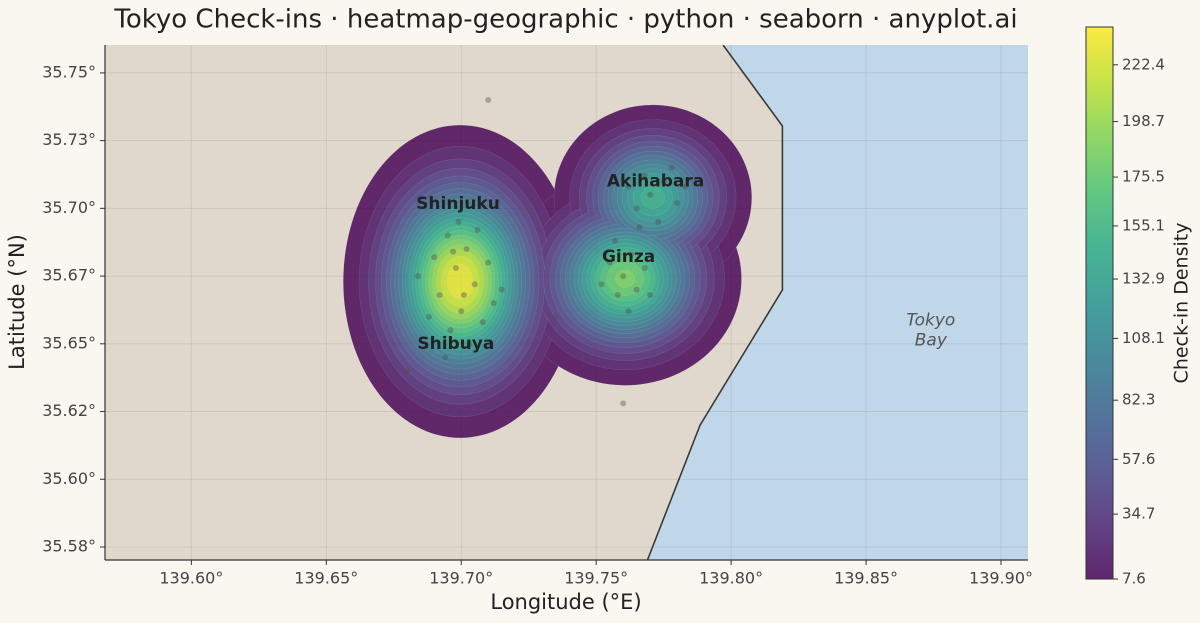  What do you see at coordinates (715, 302) in the screenshot?
I see `coastline` at bounding box center [715, 302].